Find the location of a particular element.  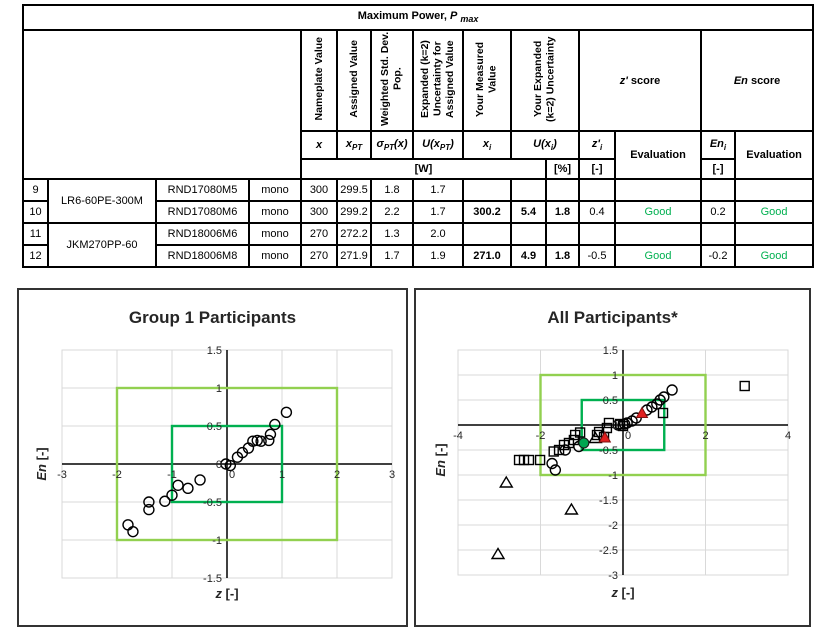

cell-u-xpt: 1.7 is located at coordinates (438, 212).